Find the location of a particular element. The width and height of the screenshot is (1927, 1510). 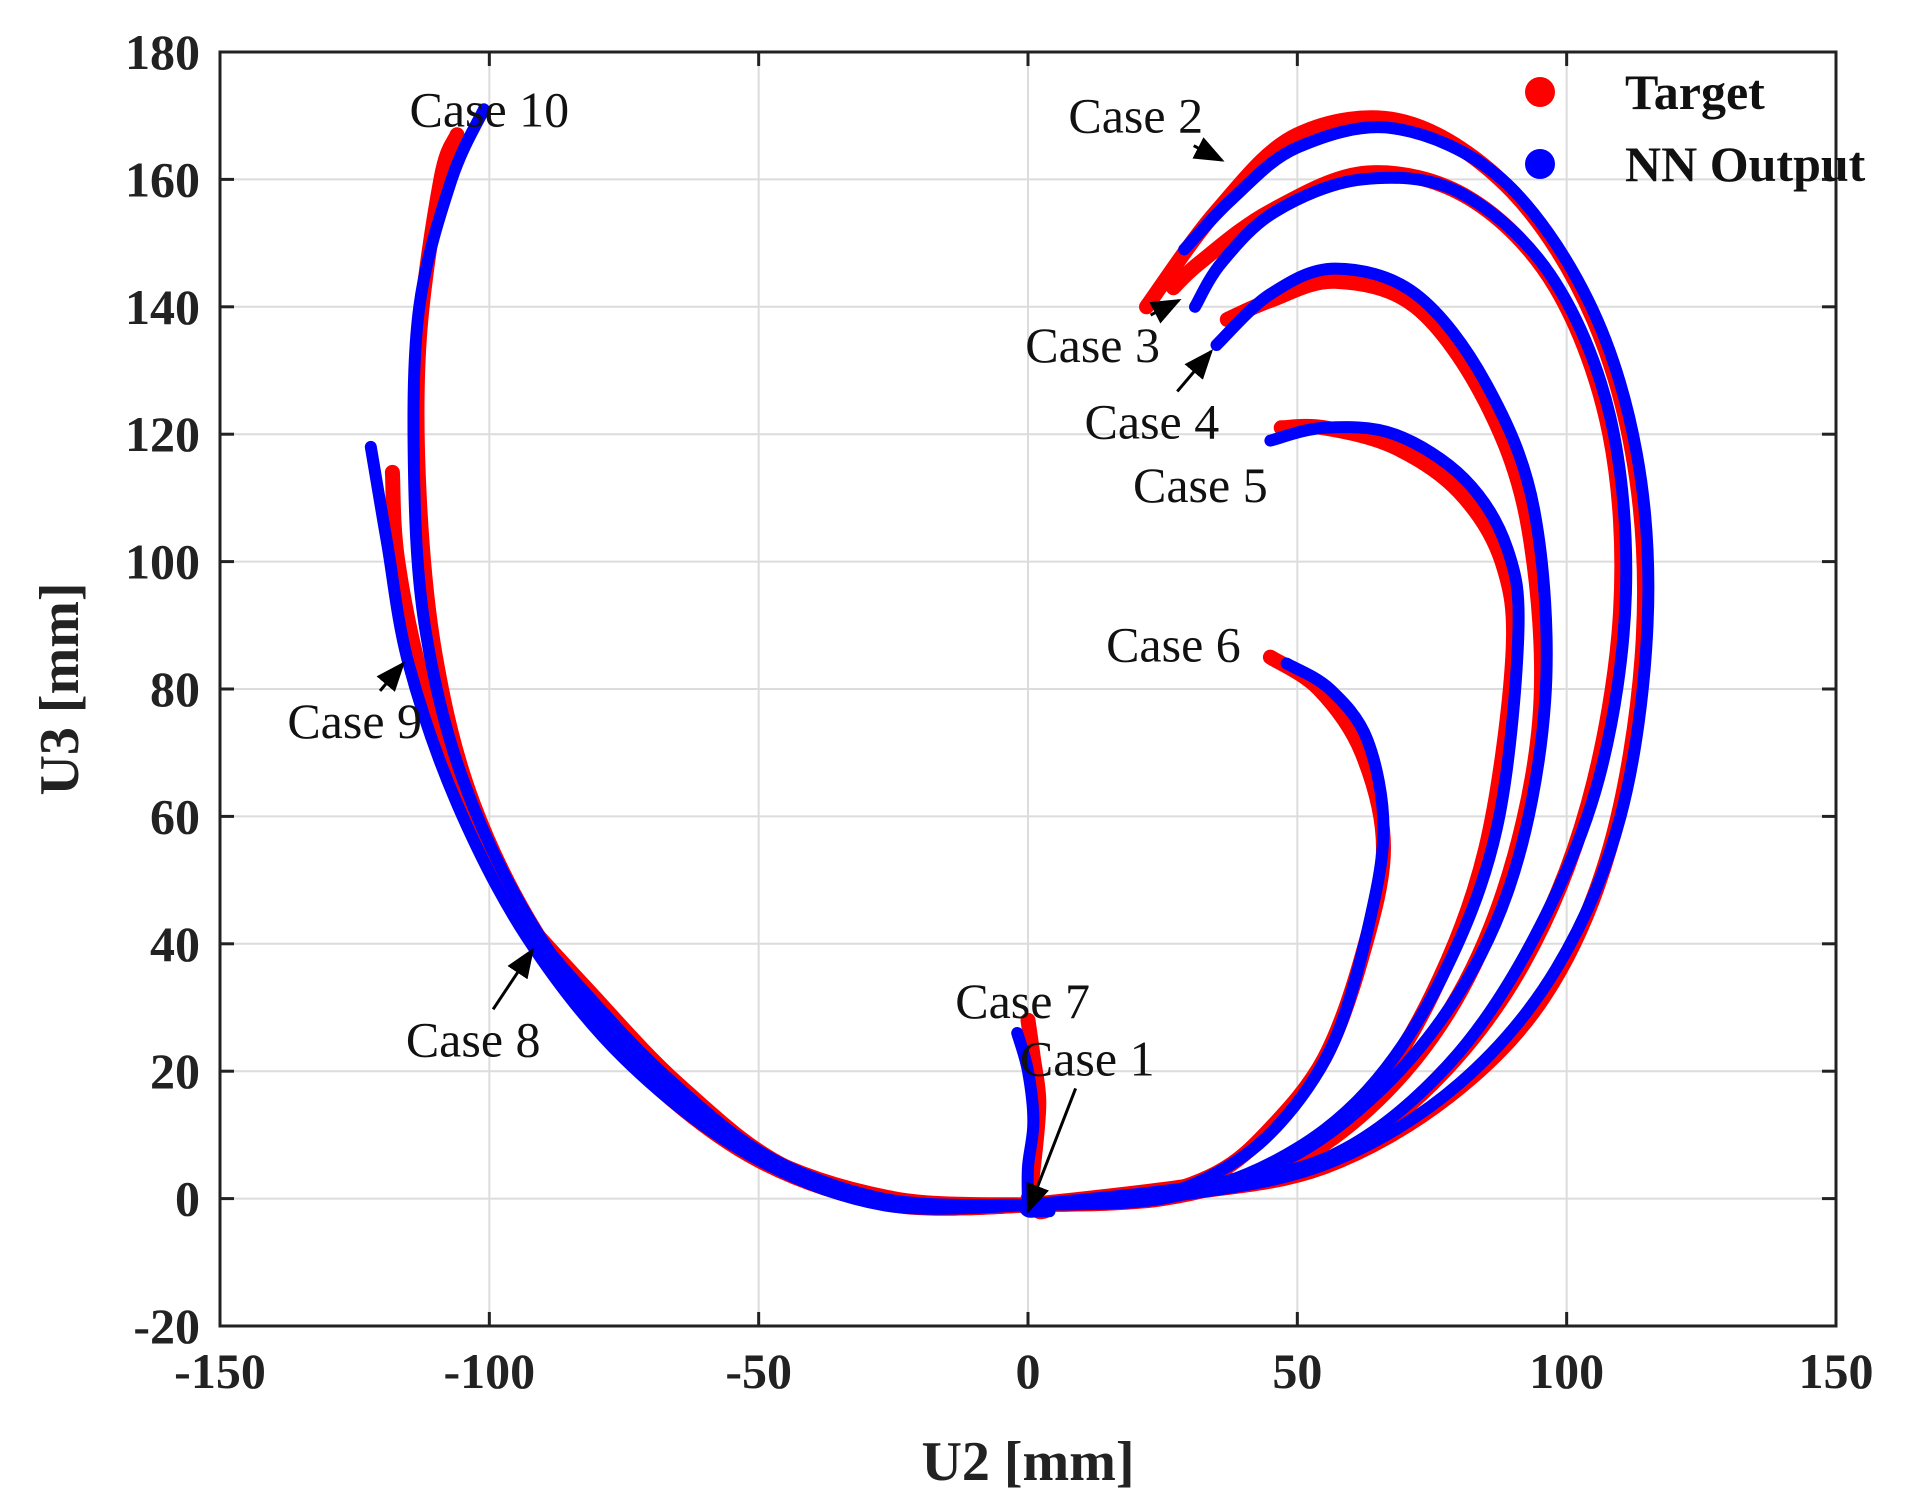

x-tick-label: -100 is located at coordinates (490, 1371).